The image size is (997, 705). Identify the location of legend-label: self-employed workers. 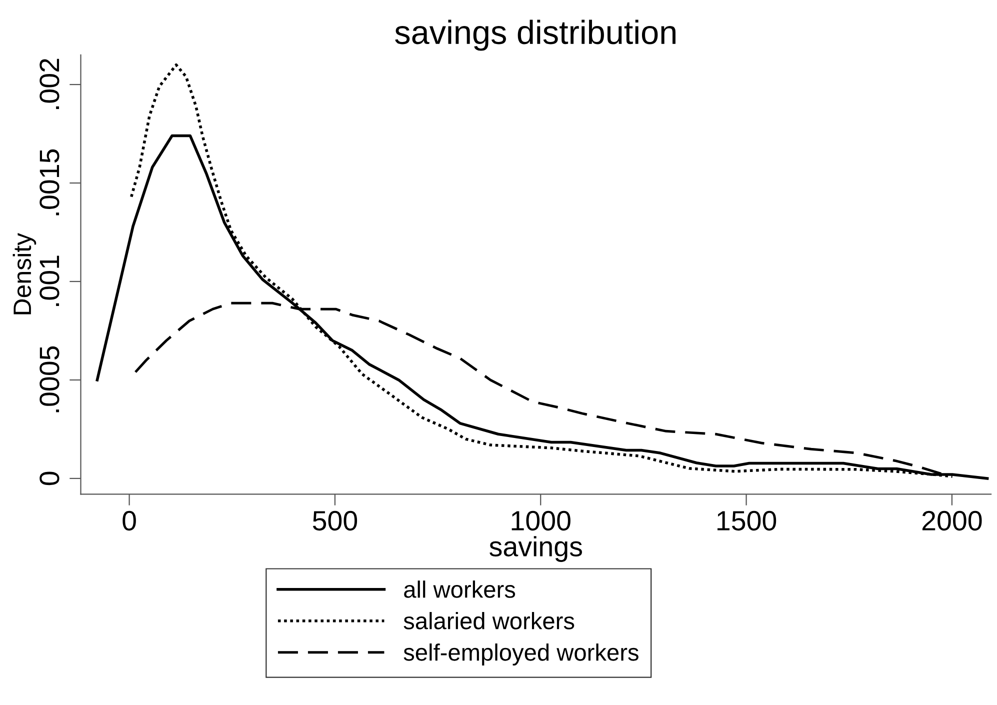
(521, 654).